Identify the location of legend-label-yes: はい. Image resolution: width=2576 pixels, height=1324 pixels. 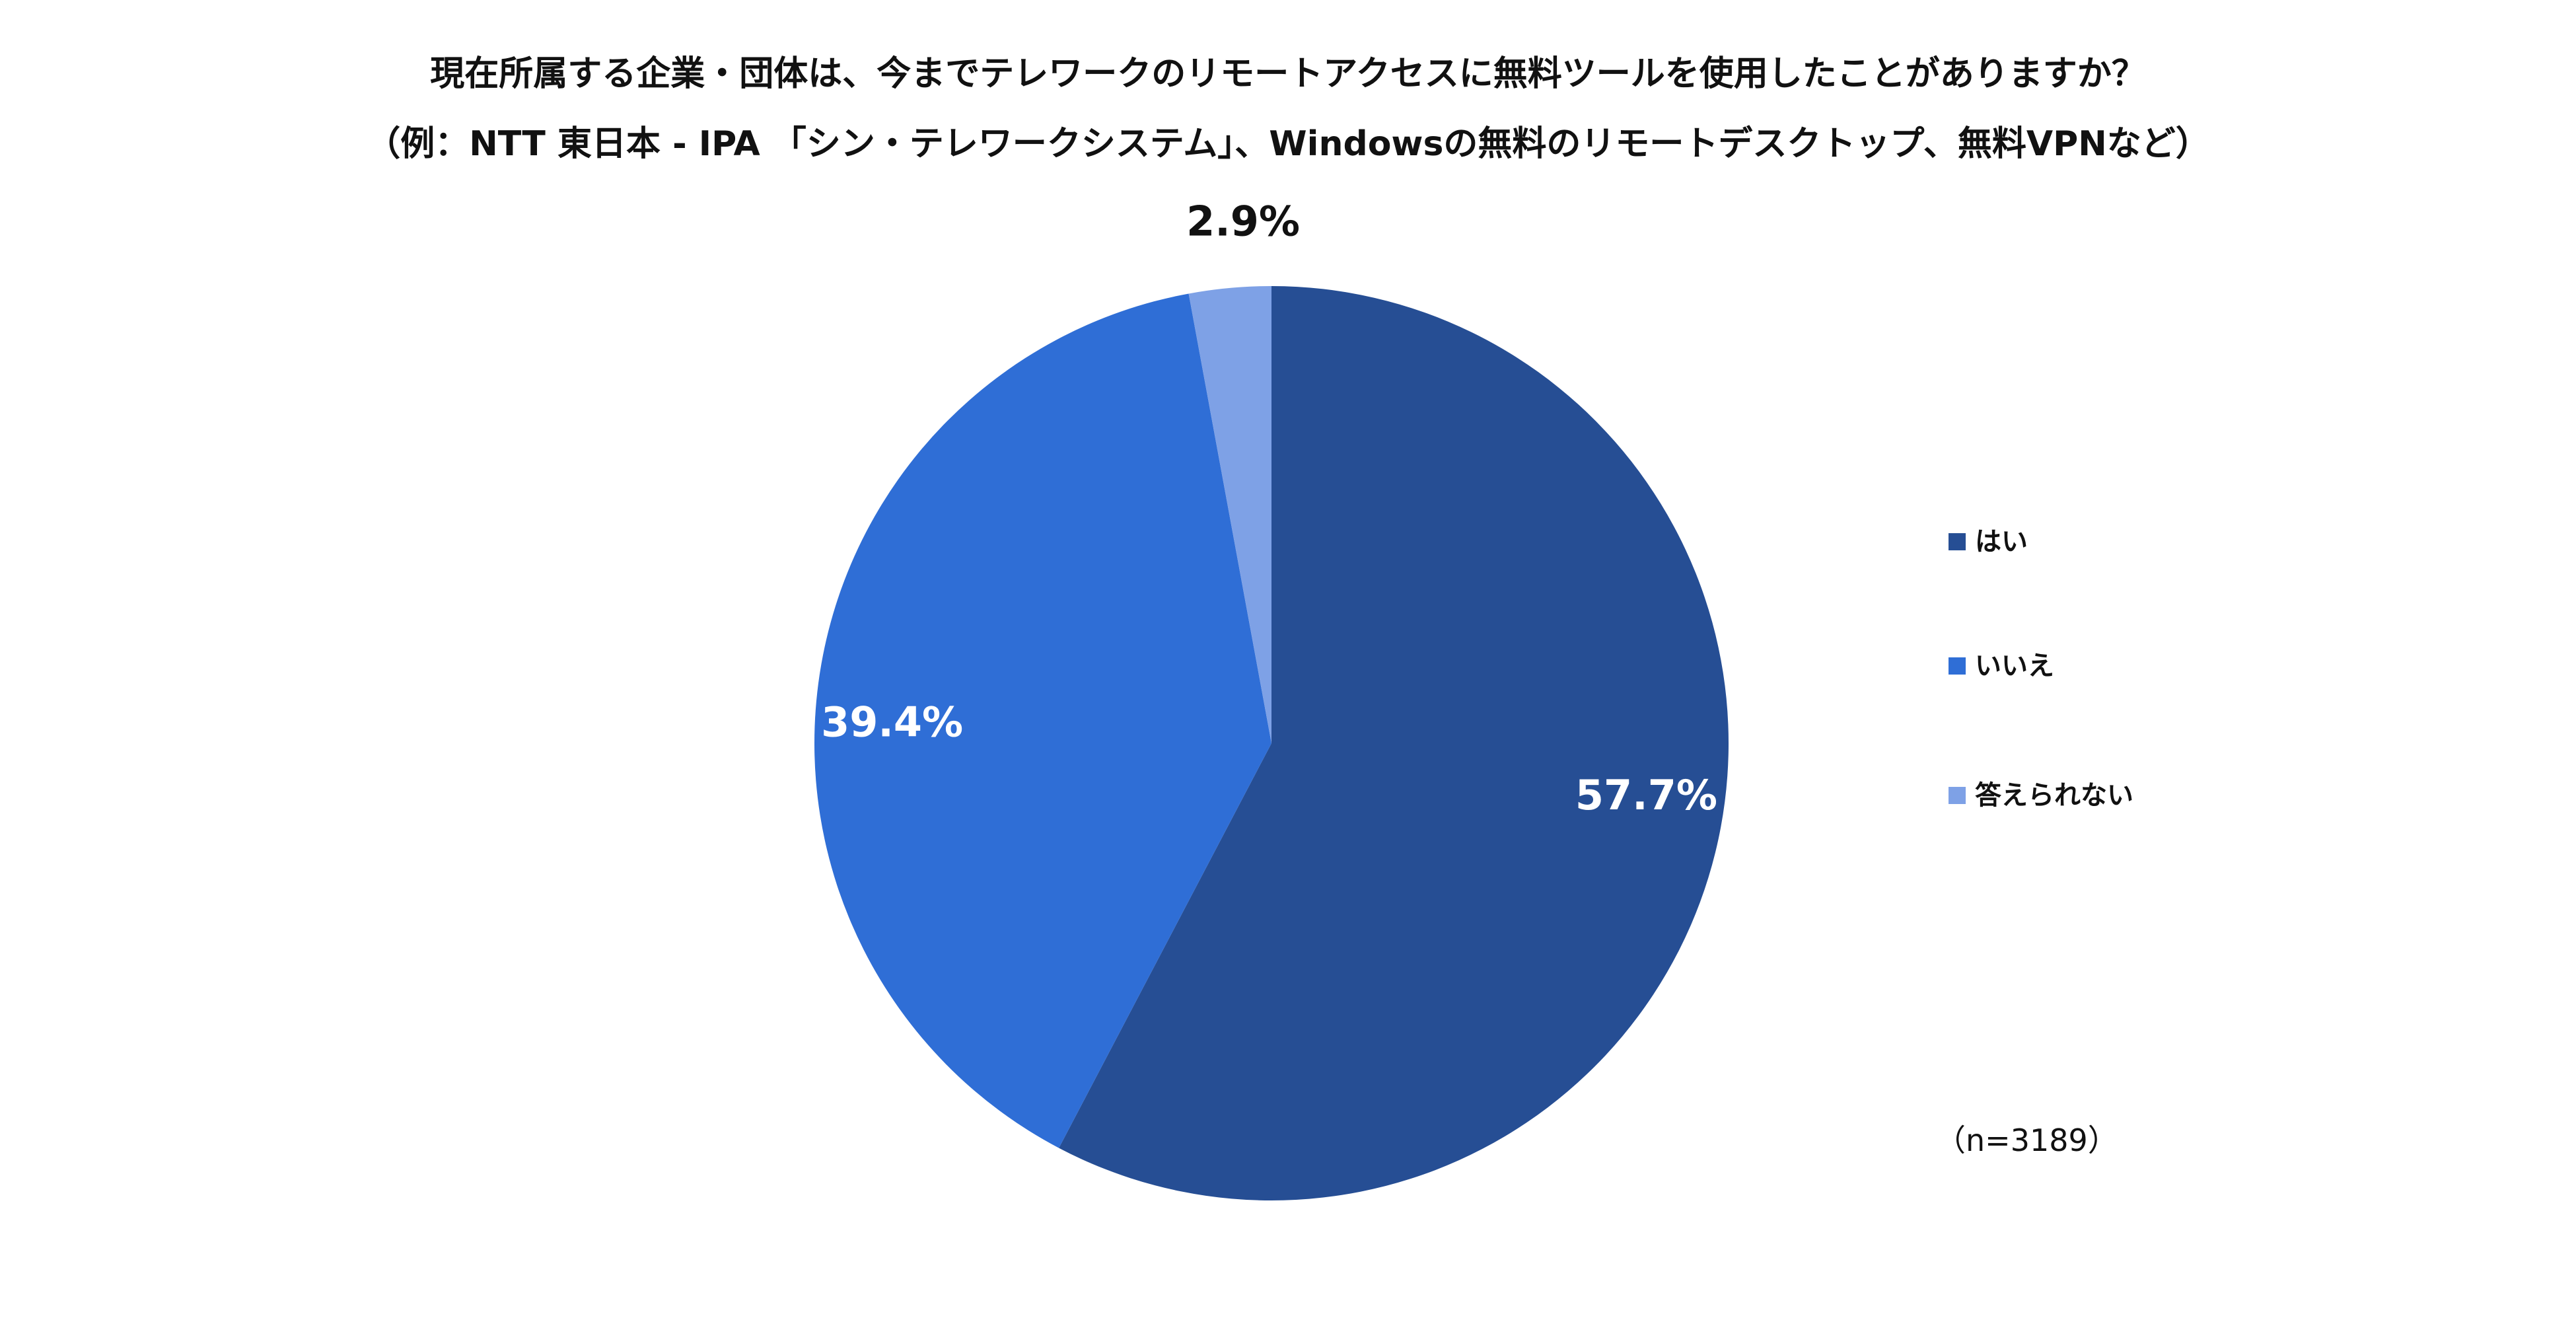
(2002, 542).